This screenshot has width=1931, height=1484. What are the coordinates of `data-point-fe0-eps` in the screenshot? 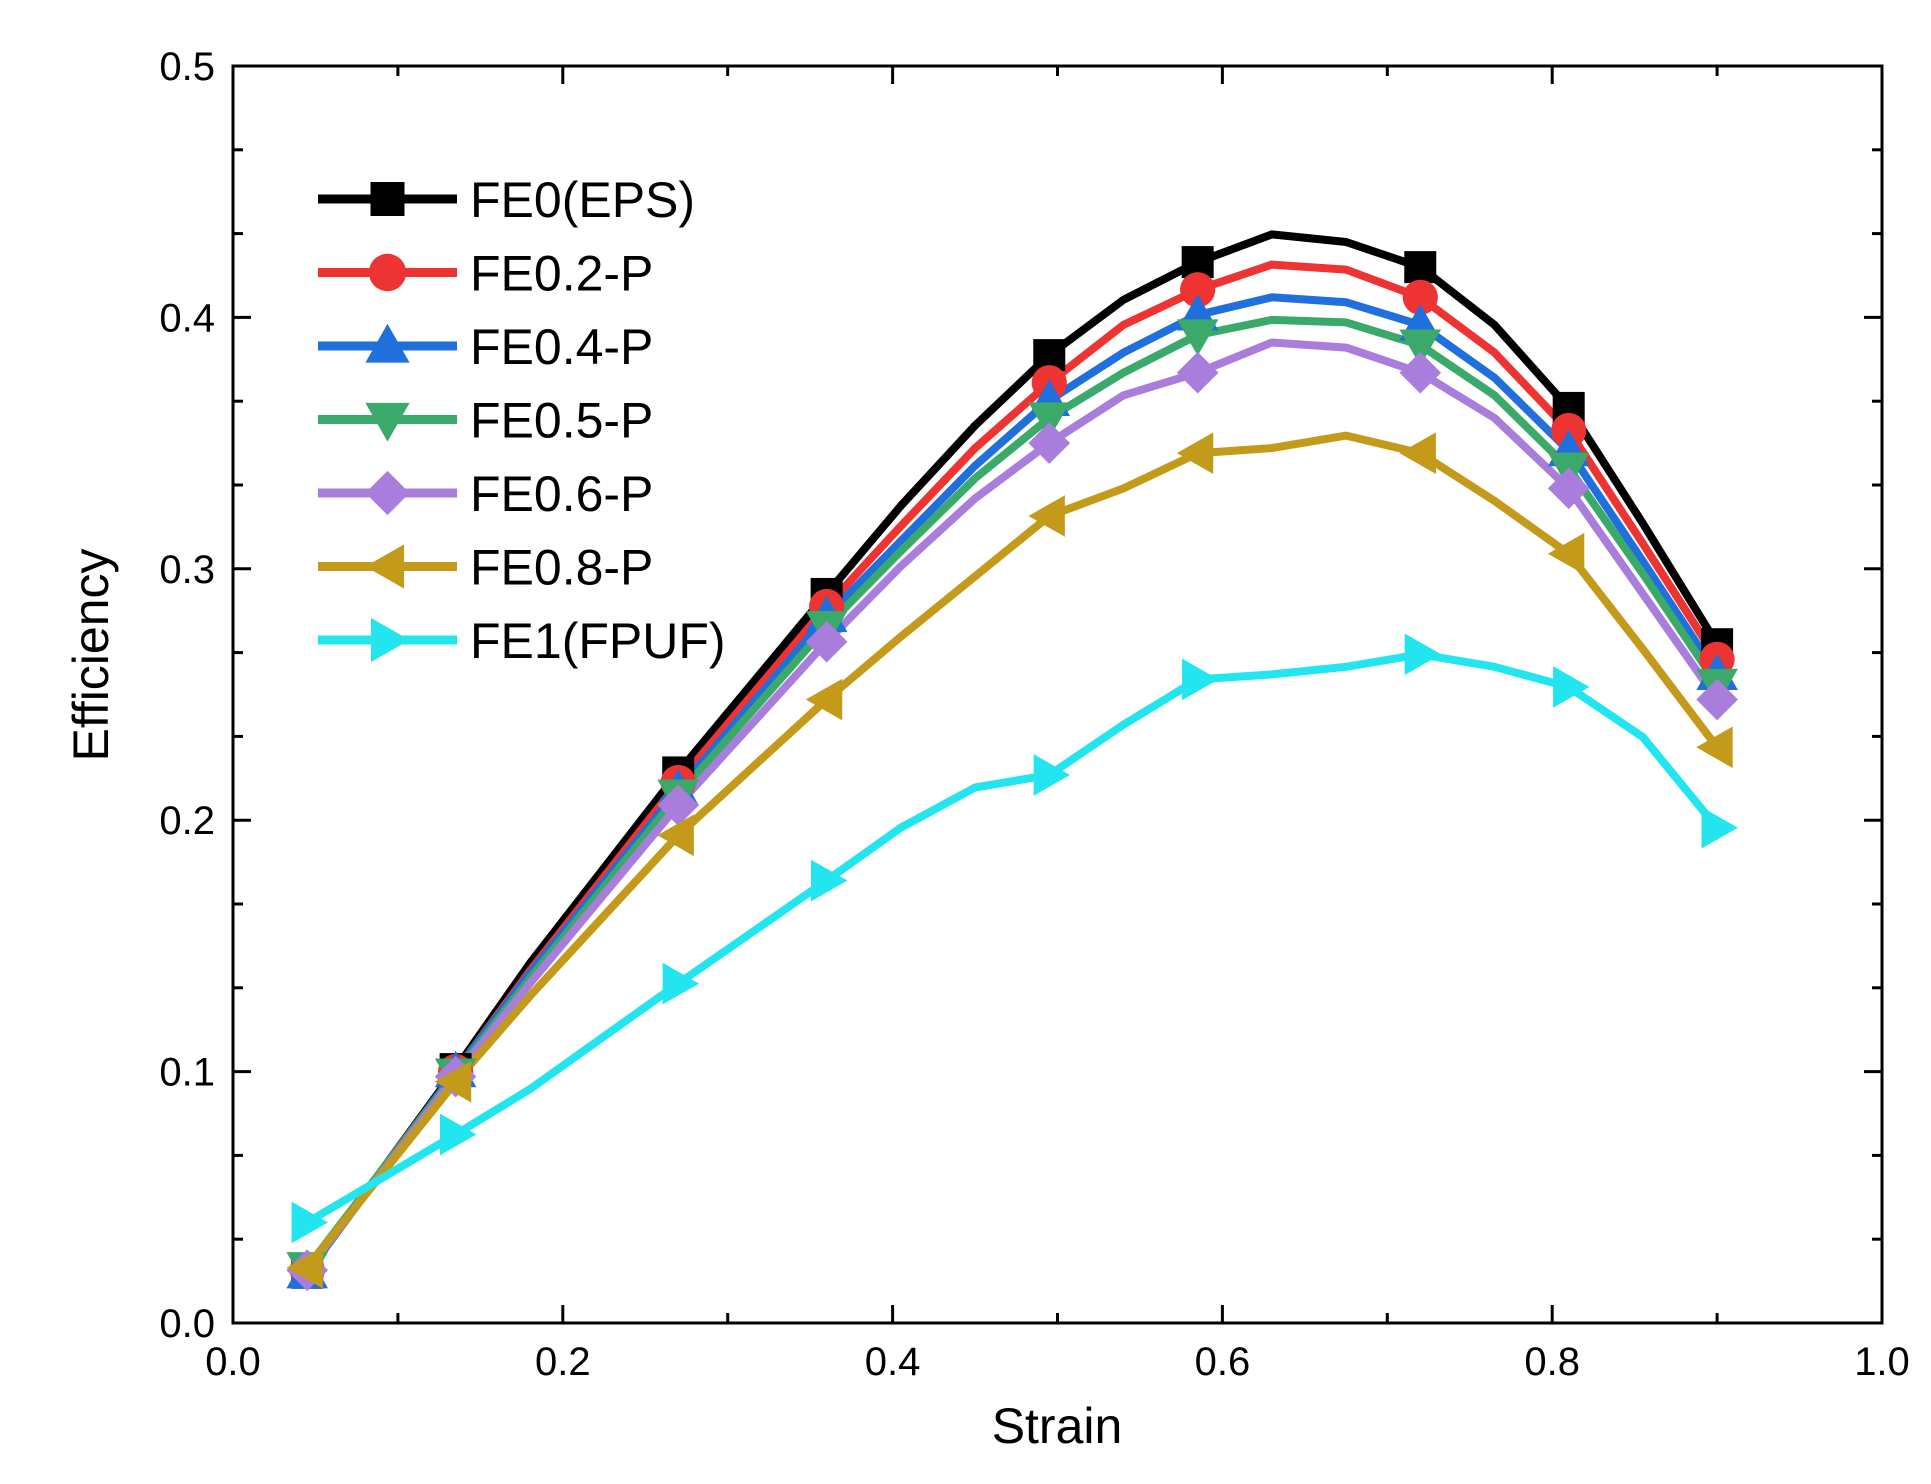 It's located at (1420, 267).